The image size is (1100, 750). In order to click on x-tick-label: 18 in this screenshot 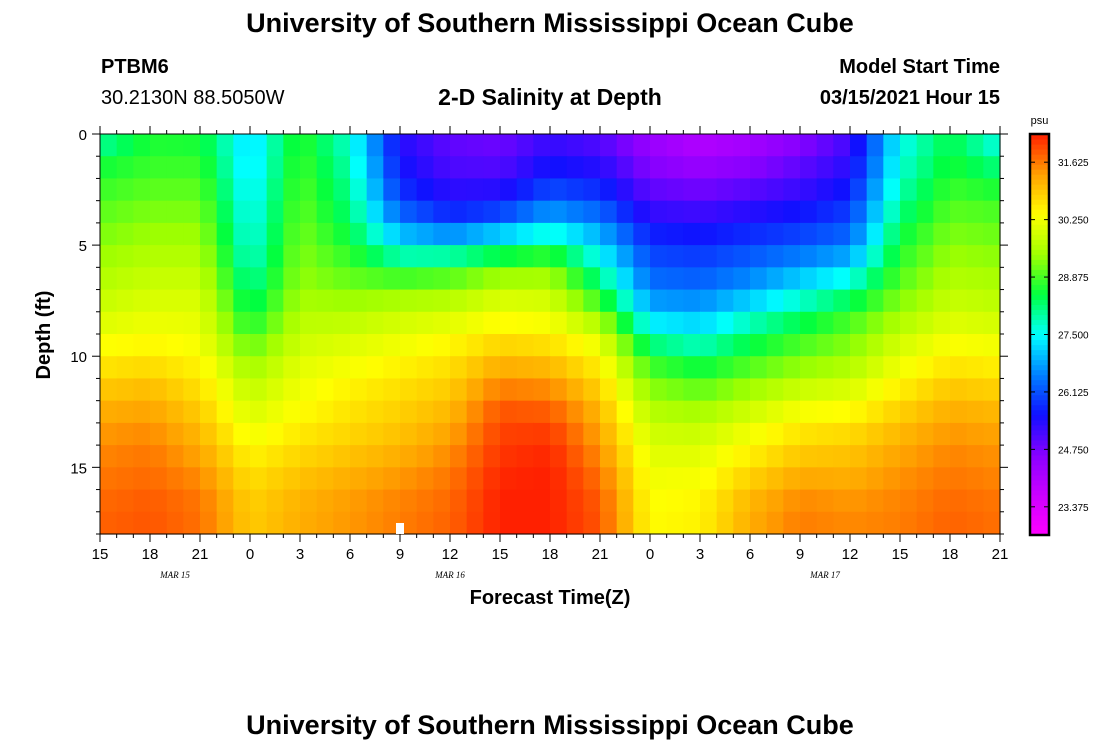, I will do `click(550, 554)`.